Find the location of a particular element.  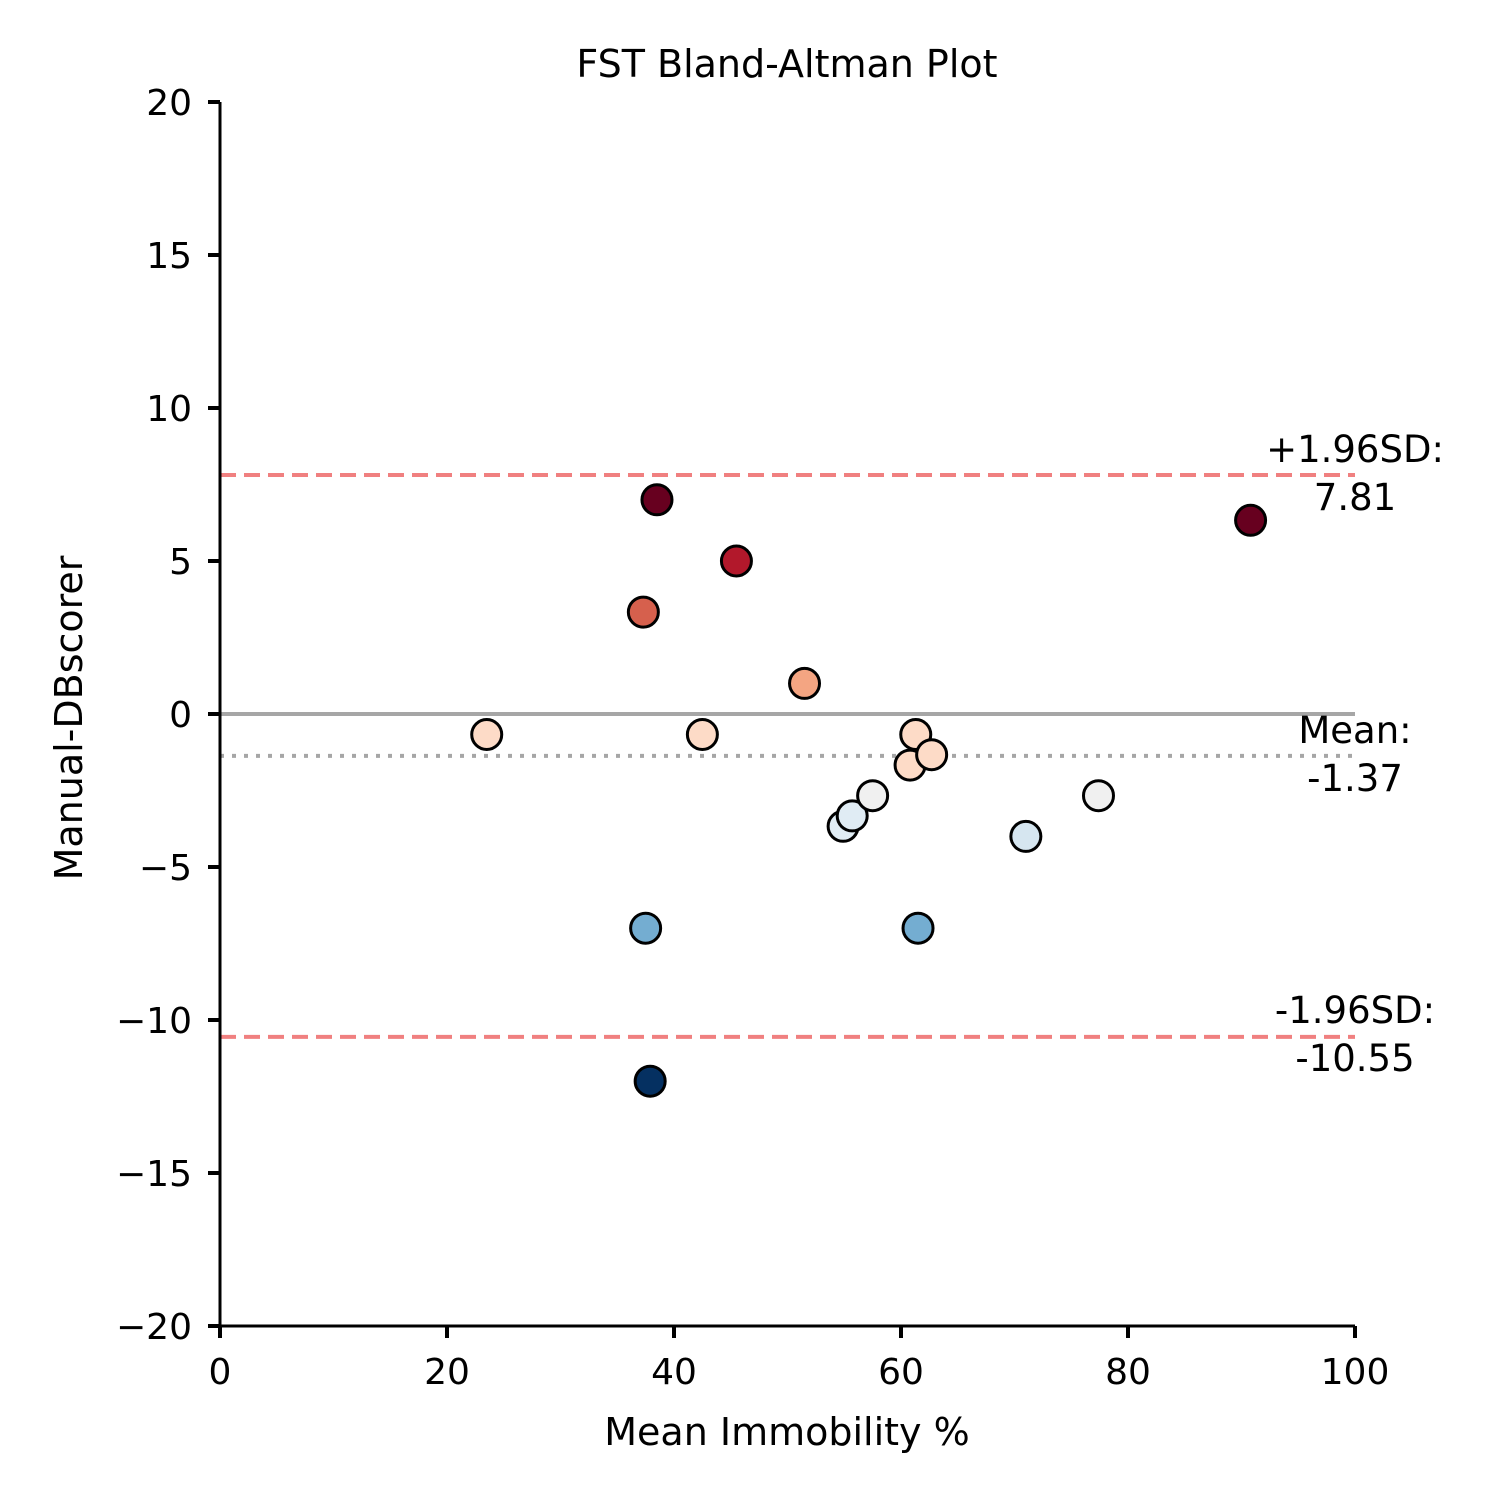

lower-loa-label-line1: -1.96SD: is located at coordinates (1355, 1010).